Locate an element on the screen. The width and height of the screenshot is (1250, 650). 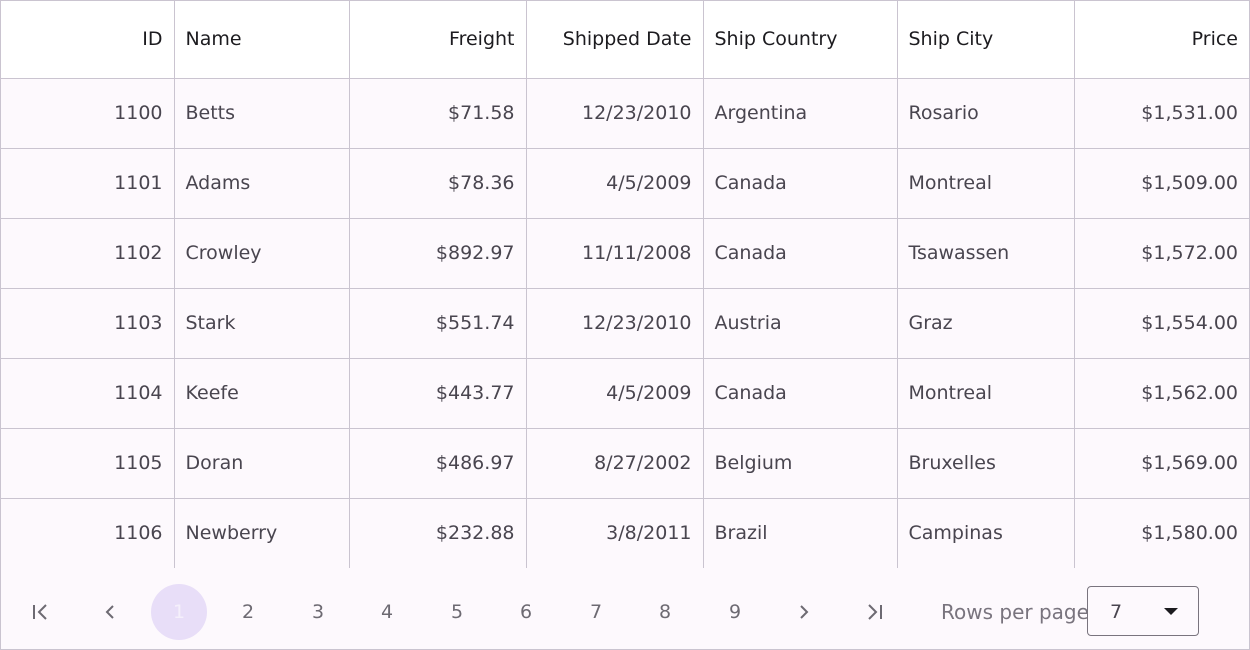
cell-ship-city: Tsawassen is located at coordinates (986, 253).